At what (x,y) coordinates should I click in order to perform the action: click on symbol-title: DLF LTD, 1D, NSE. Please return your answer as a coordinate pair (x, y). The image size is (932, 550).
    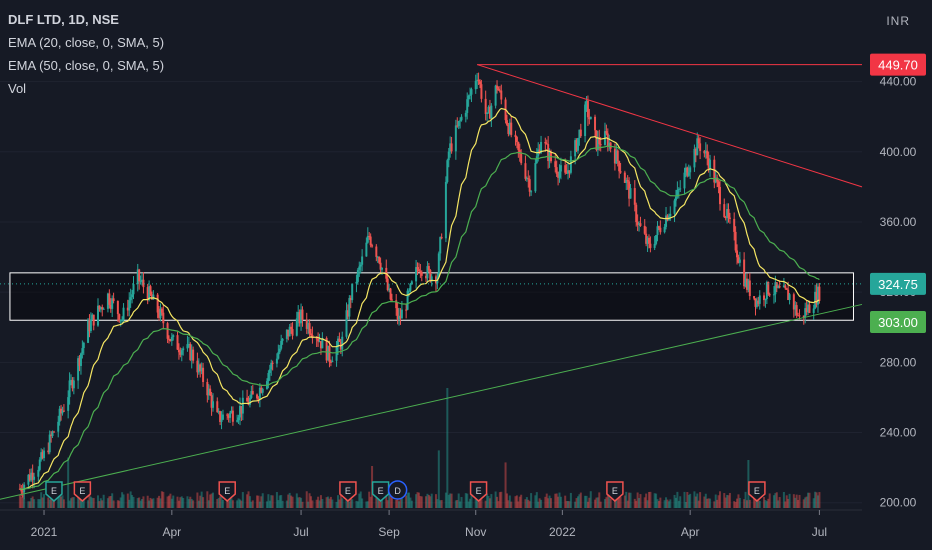
    Looking at the image, I should click on (63, 19).